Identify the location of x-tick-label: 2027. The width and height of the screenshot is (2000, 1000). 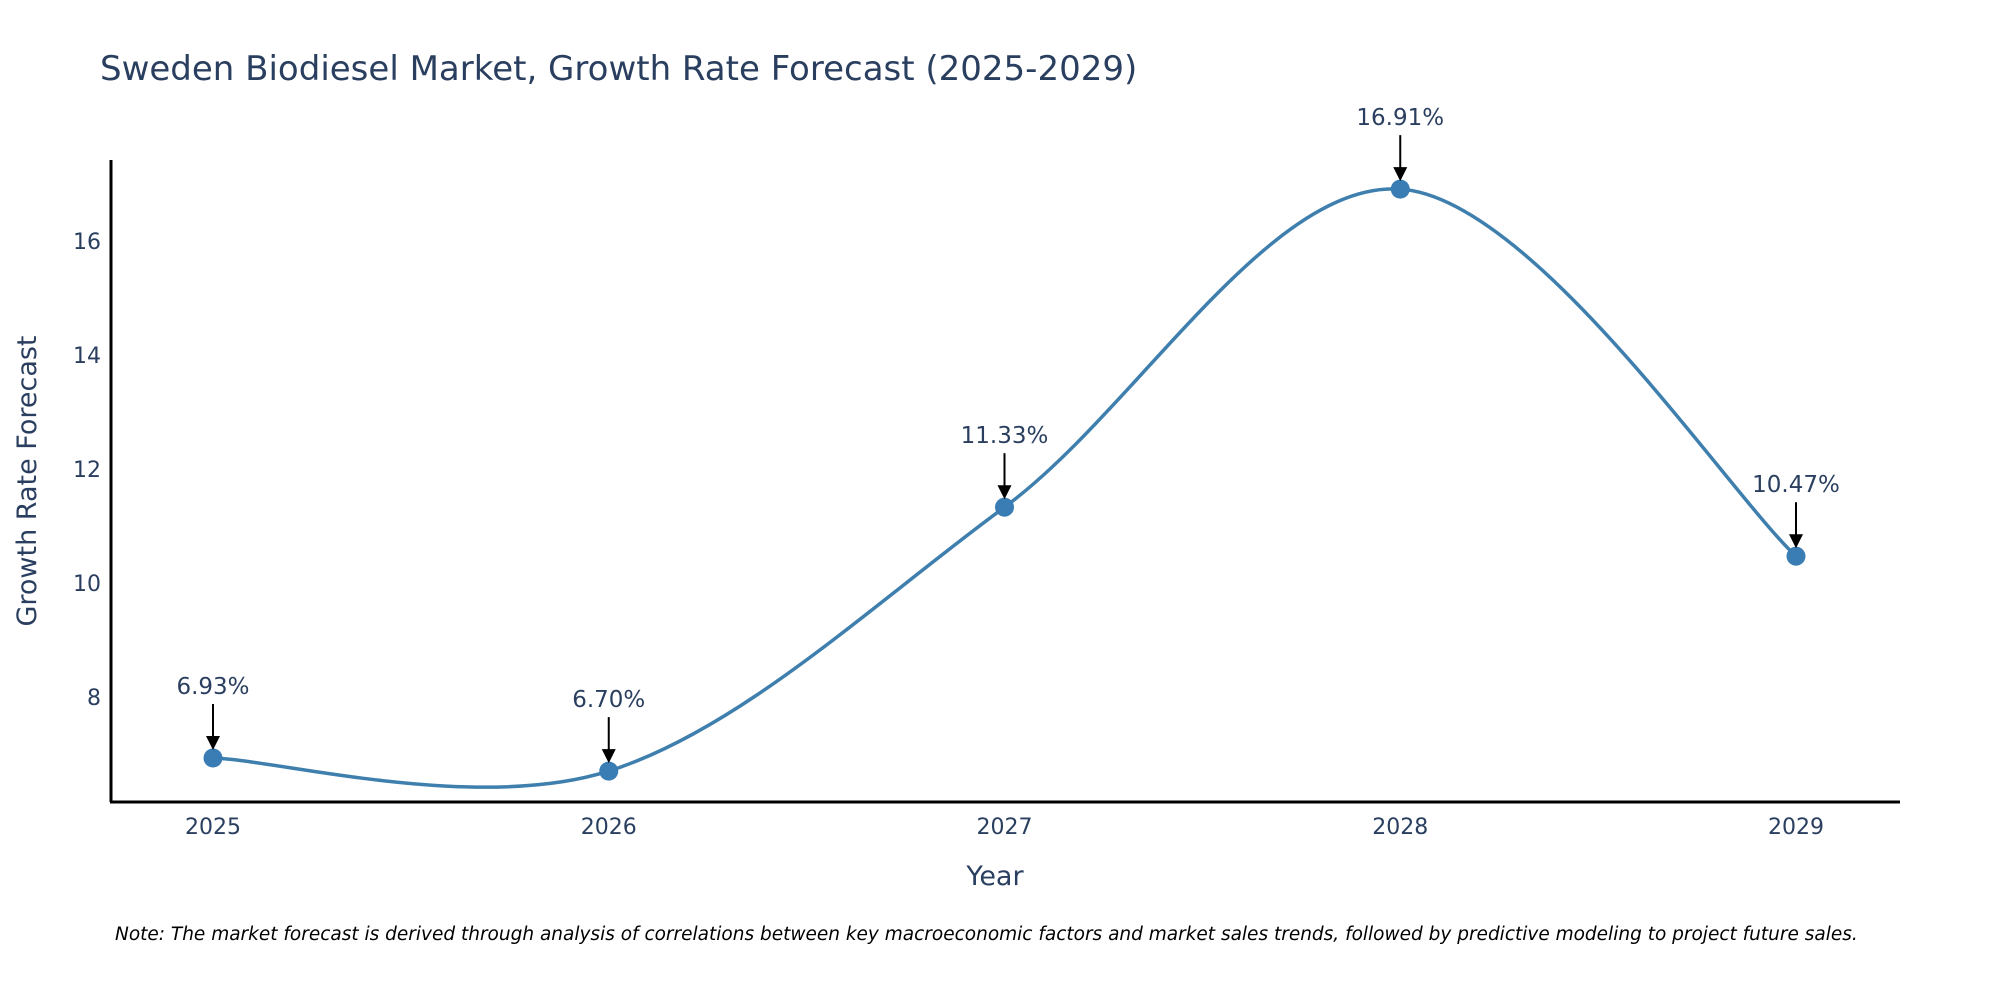
(1005, 827).